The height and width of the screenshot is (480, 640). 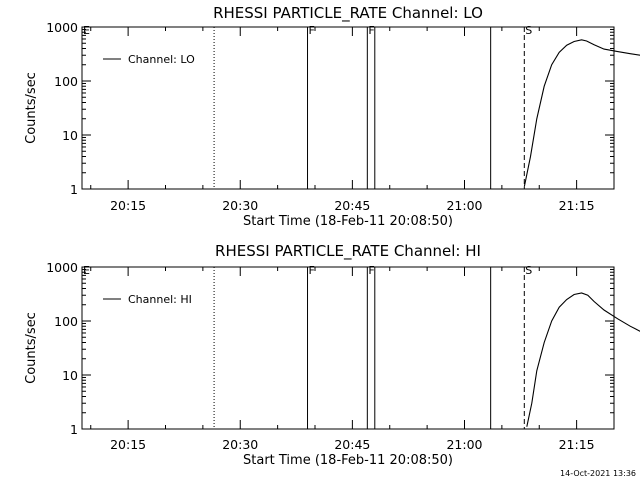 I want to click on chart-title: RHESSI PARTICLE_RATE Channel: HI, so click(x=348, y=251).